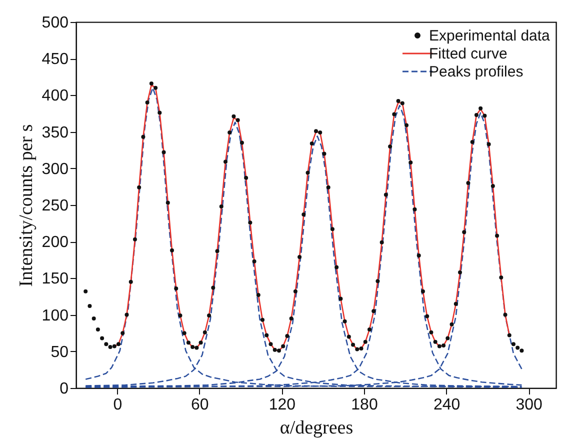  Describe the element at coordinates (529, 405) in the screenshot. I see `x-tick-label: 300` at that location.